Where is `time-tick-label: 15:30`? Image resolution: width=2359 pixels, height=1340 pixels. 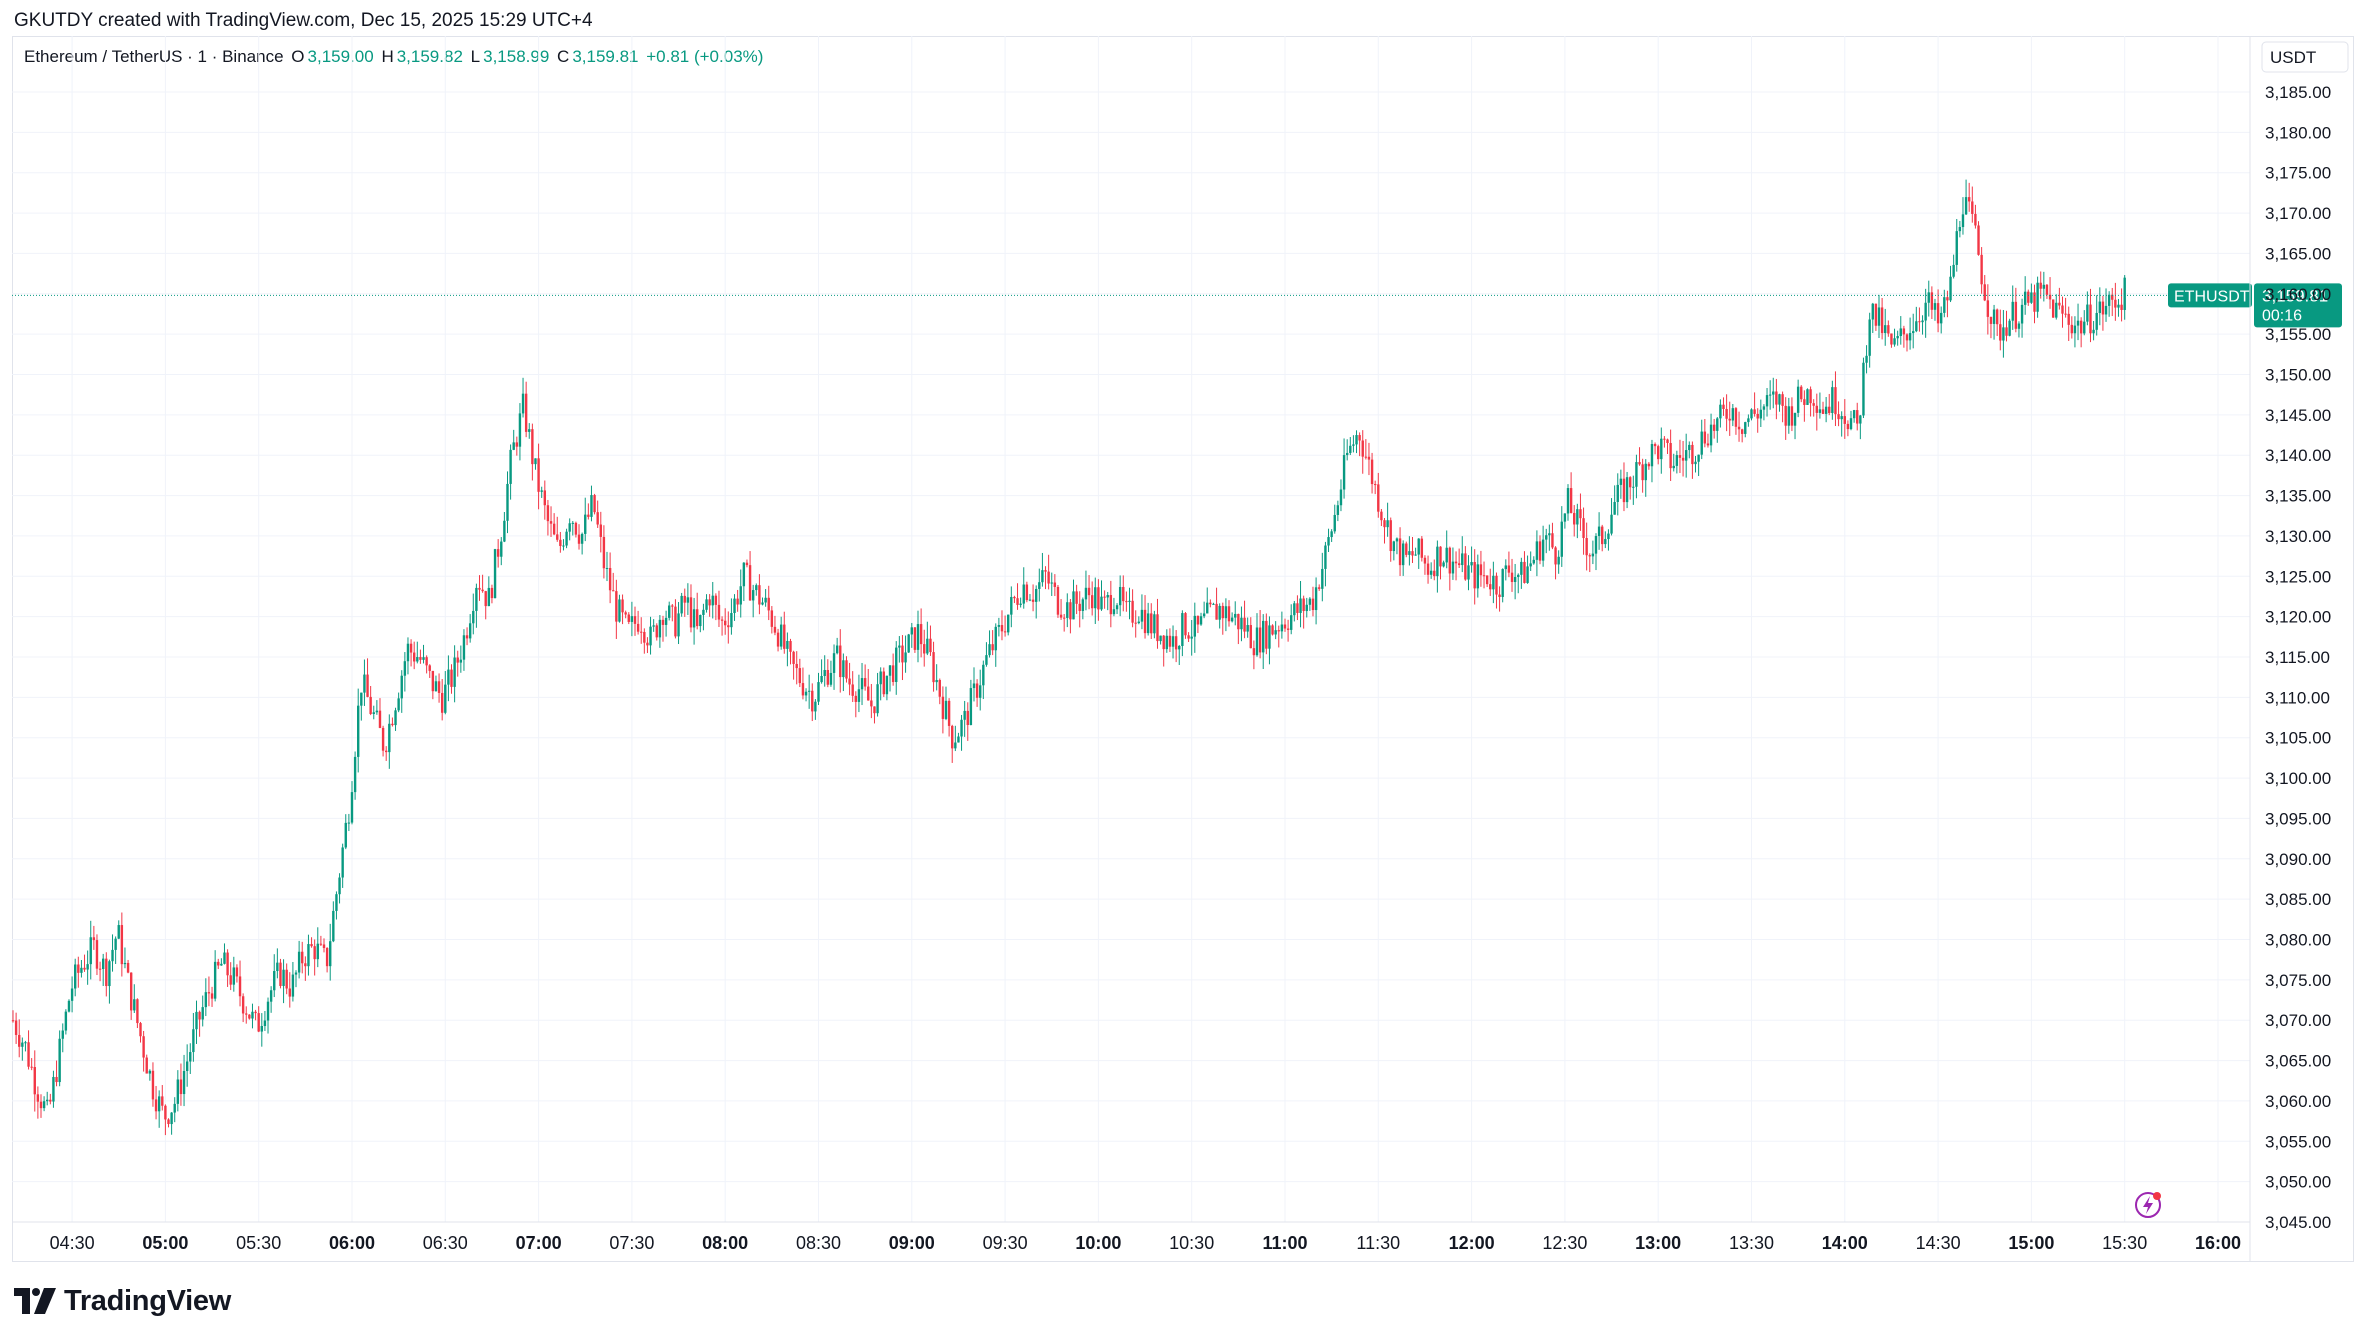 time-tick-label: 15:30 is located at coordinates (2124, 1243).